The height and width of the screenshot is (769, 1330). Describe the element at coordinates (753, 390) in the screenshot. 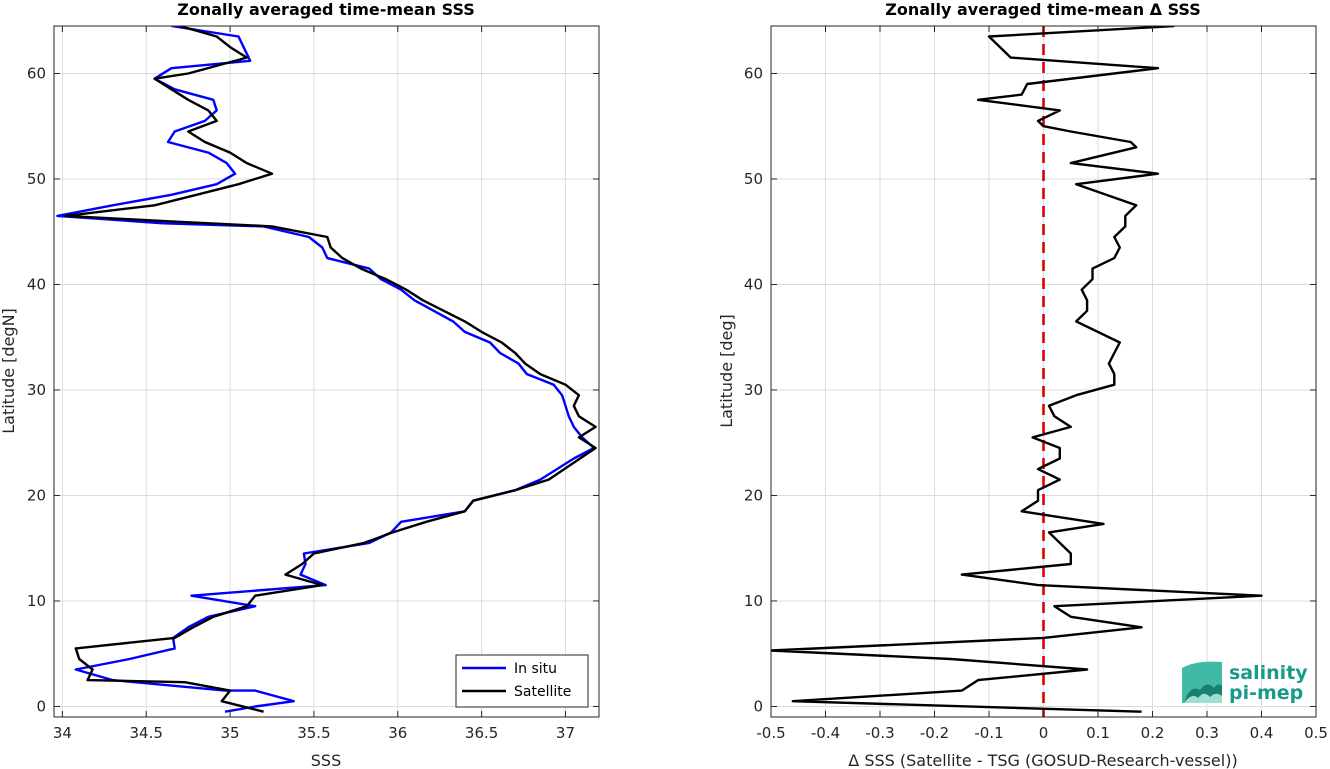

I see `delta-sss-y-tick-label: 30` at that location.